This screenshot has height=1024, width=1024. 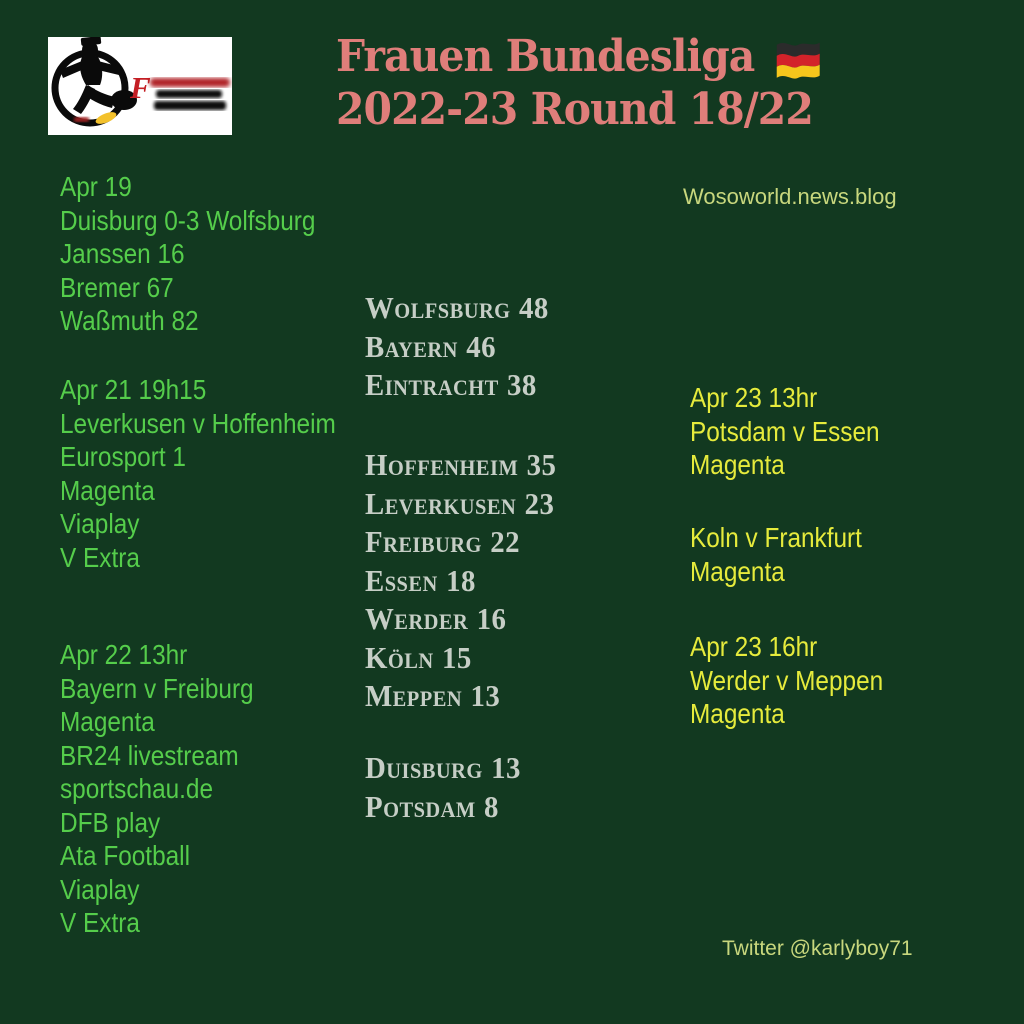 What do you see at coordinates (438, 307) in the screenshot?
I see `team-name: Wolfsburg` at bounding box center [438, 307].